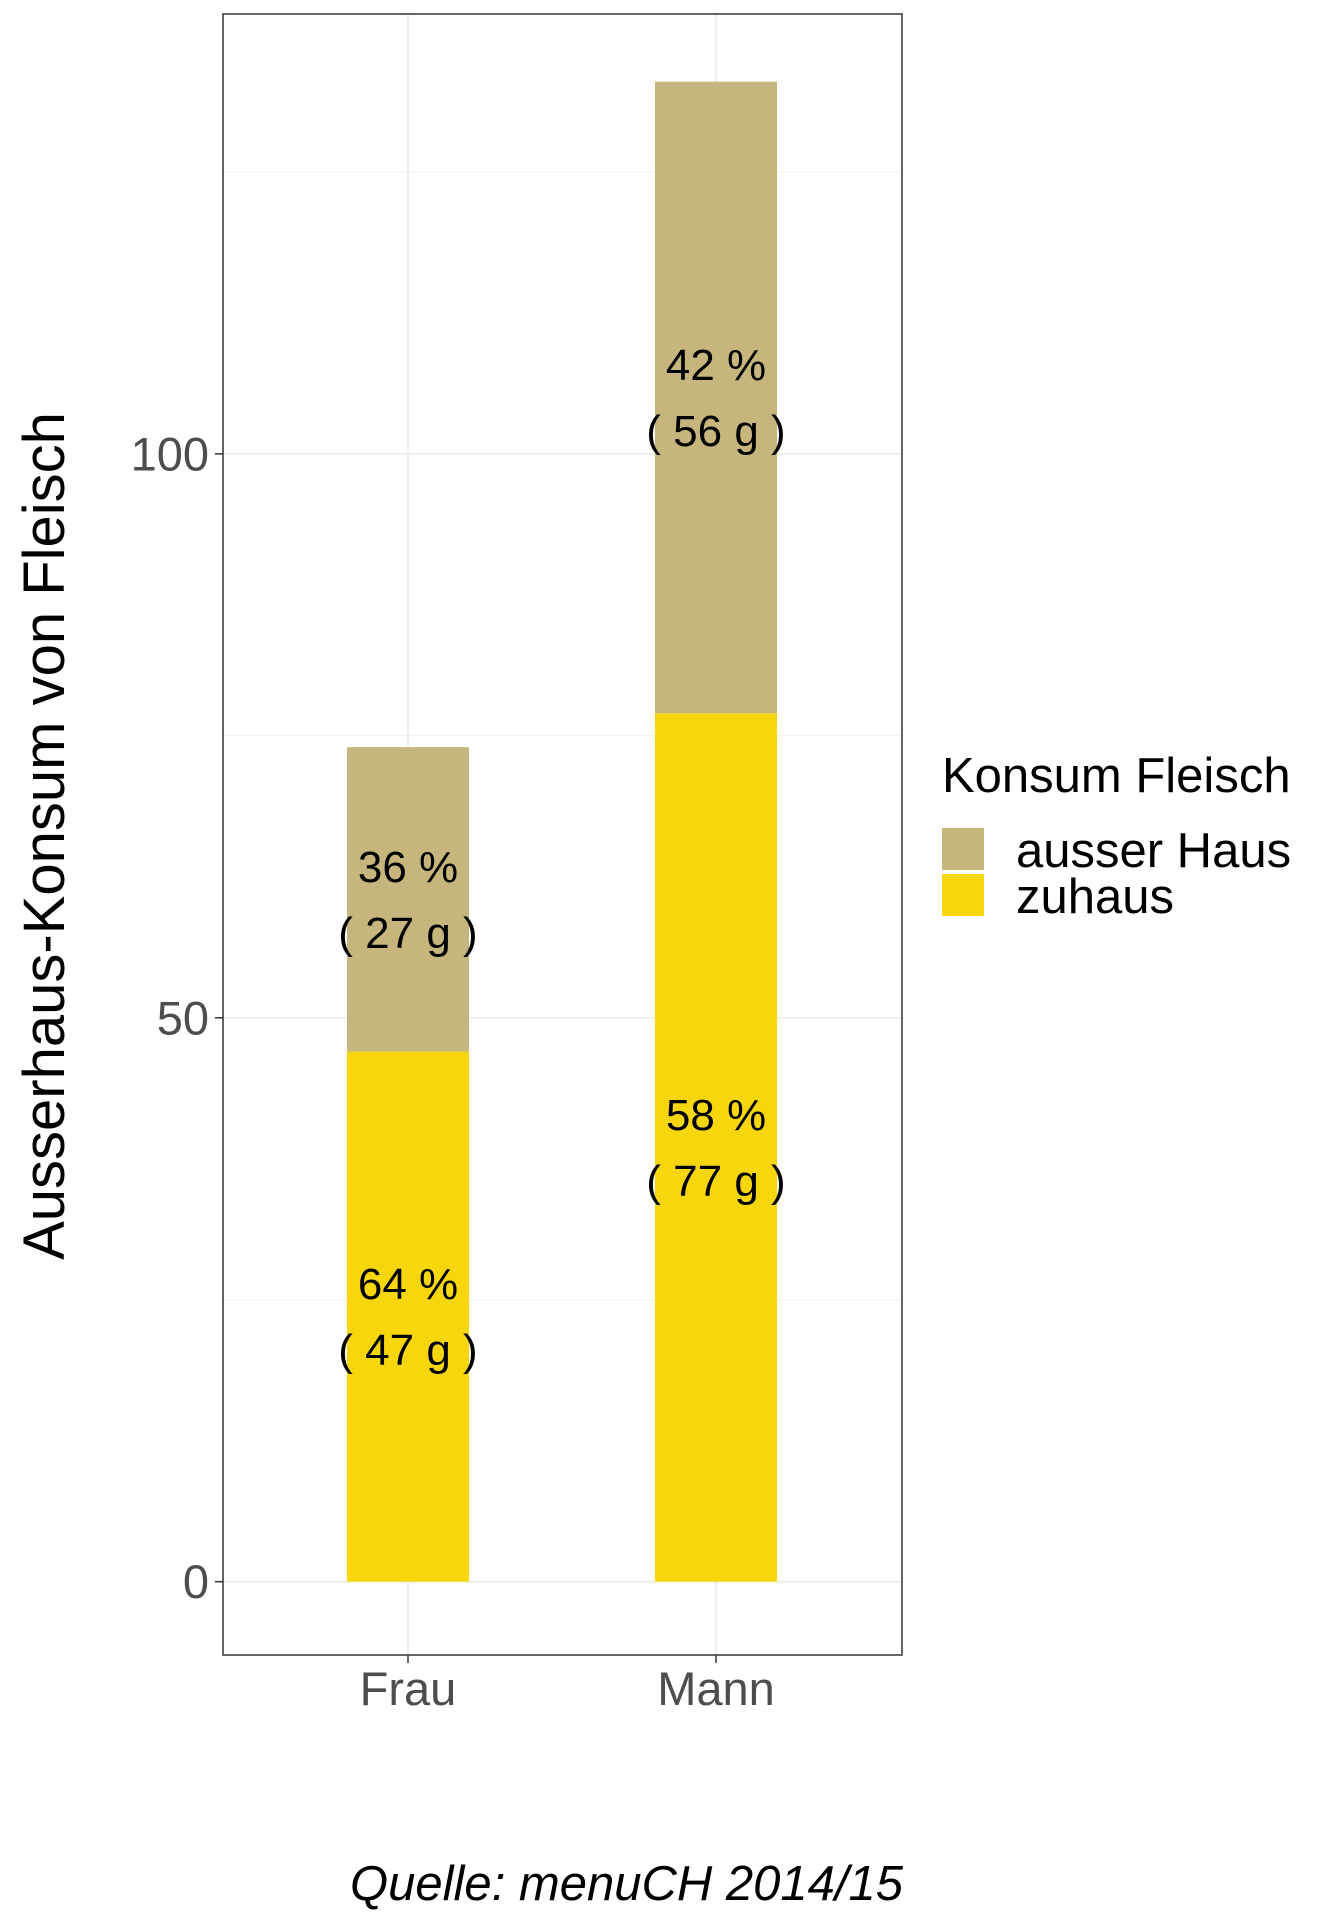 This screenshot has width=1344, height=1920. What do you see at coordinates (716, 1147) in the screenshot?
I see `bar-mann-zuhaus` at bounding box center [716, 1147].